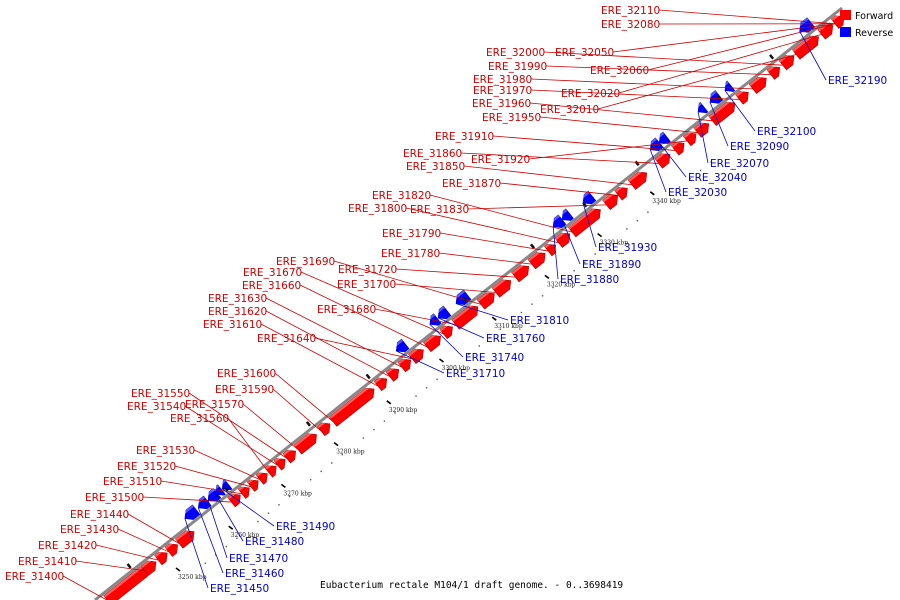 The width and height of the screenshot is (900, 600). I want to click on gene-label: ERE_31480, so click(274, 542).